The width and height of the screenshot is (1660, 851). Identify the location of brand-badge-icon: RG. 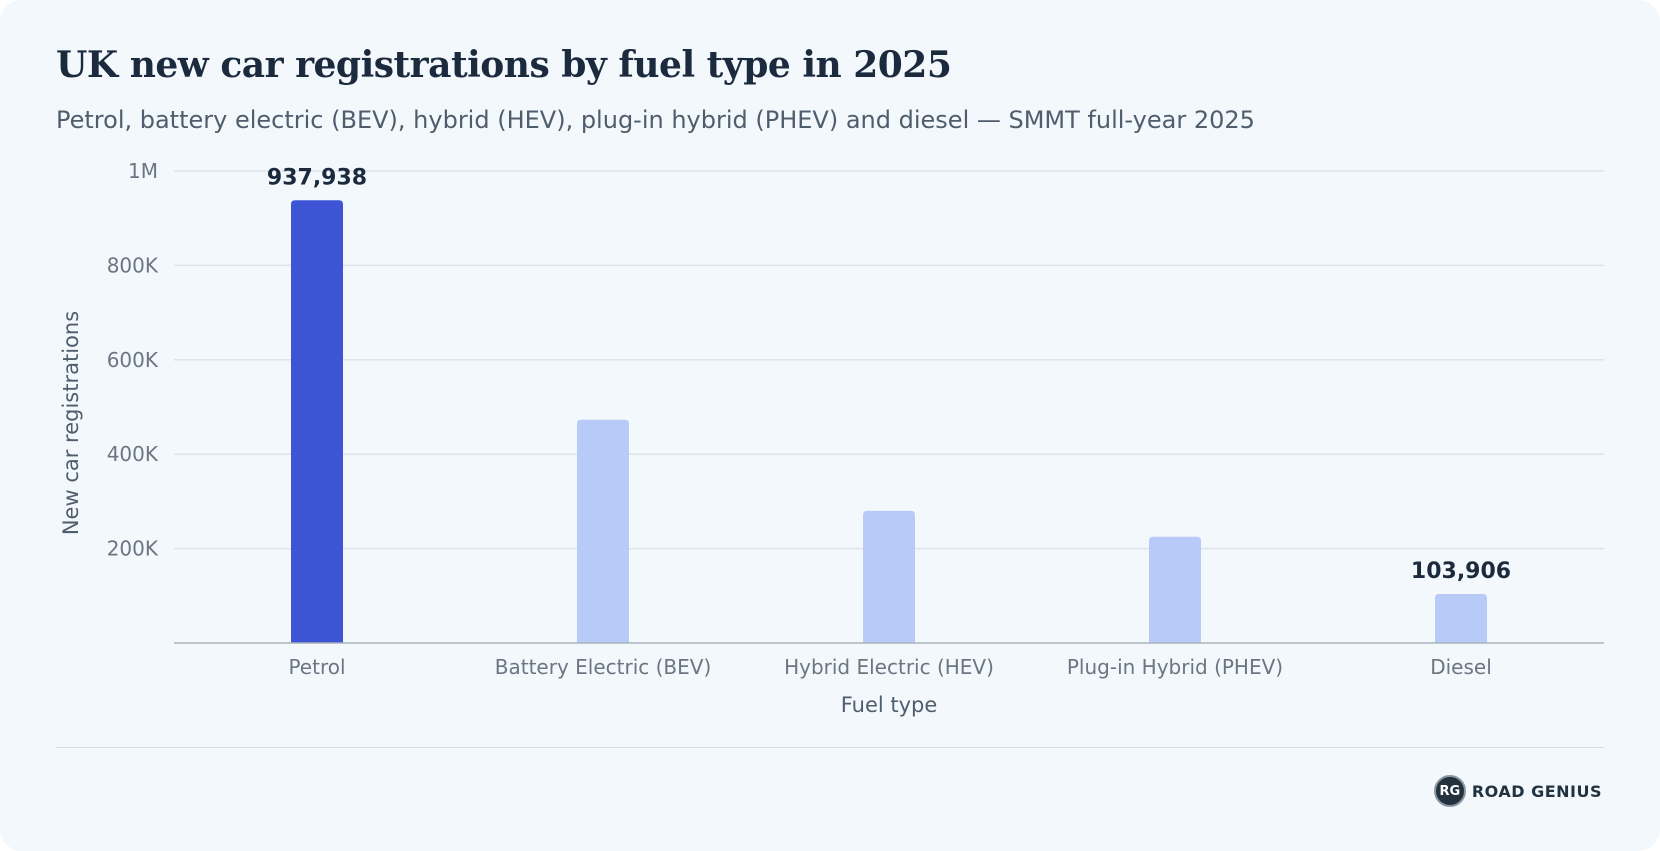
(1449, 791).